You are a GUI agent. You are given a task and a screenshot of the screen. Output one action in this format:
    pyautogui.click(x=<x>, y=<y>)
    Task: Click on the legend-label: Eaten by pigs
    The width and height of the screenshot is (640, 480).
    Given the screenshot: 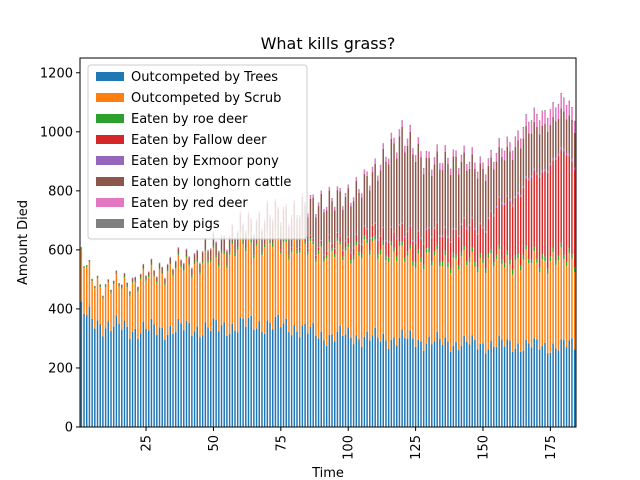 What is the action you would take?
    pyautogui.click(x=175, y=224)
    